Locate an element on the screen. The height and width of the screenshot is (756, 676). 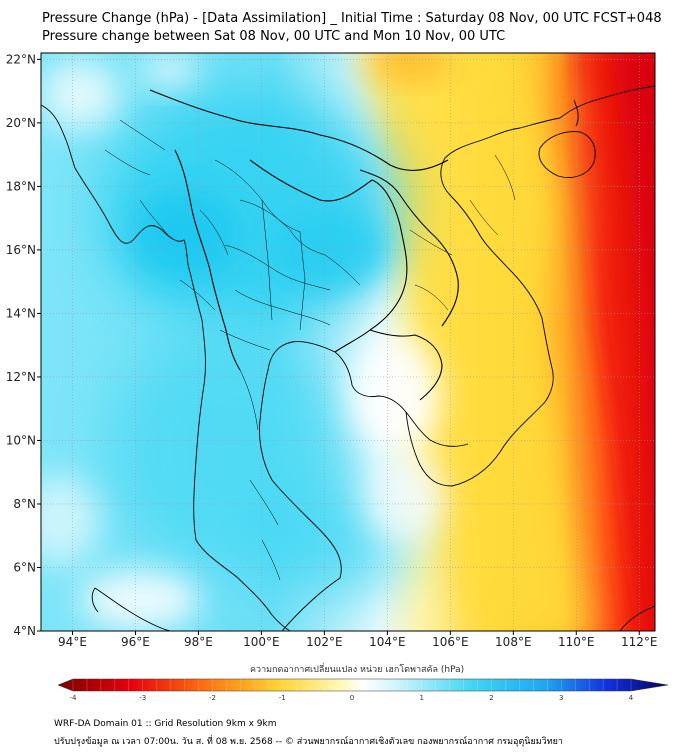
lat-tick-label: 18°N is located at coordinates (21, 186).